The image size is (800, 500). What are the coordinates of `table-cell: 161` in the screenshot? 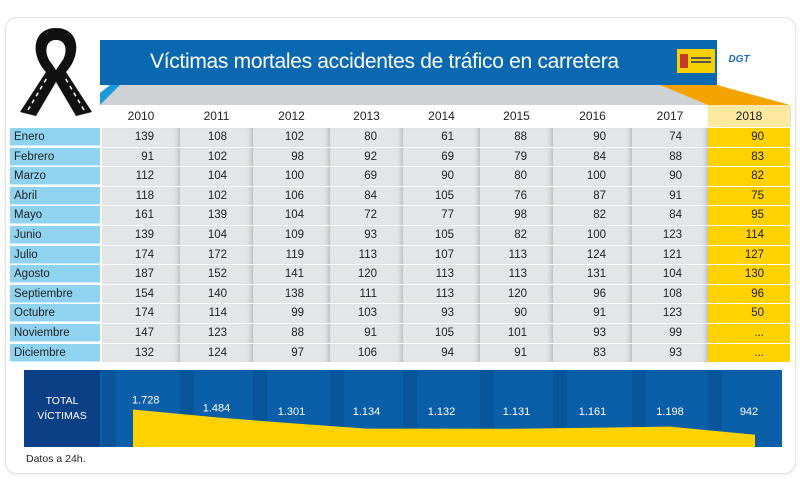 It's located at (141, 216).